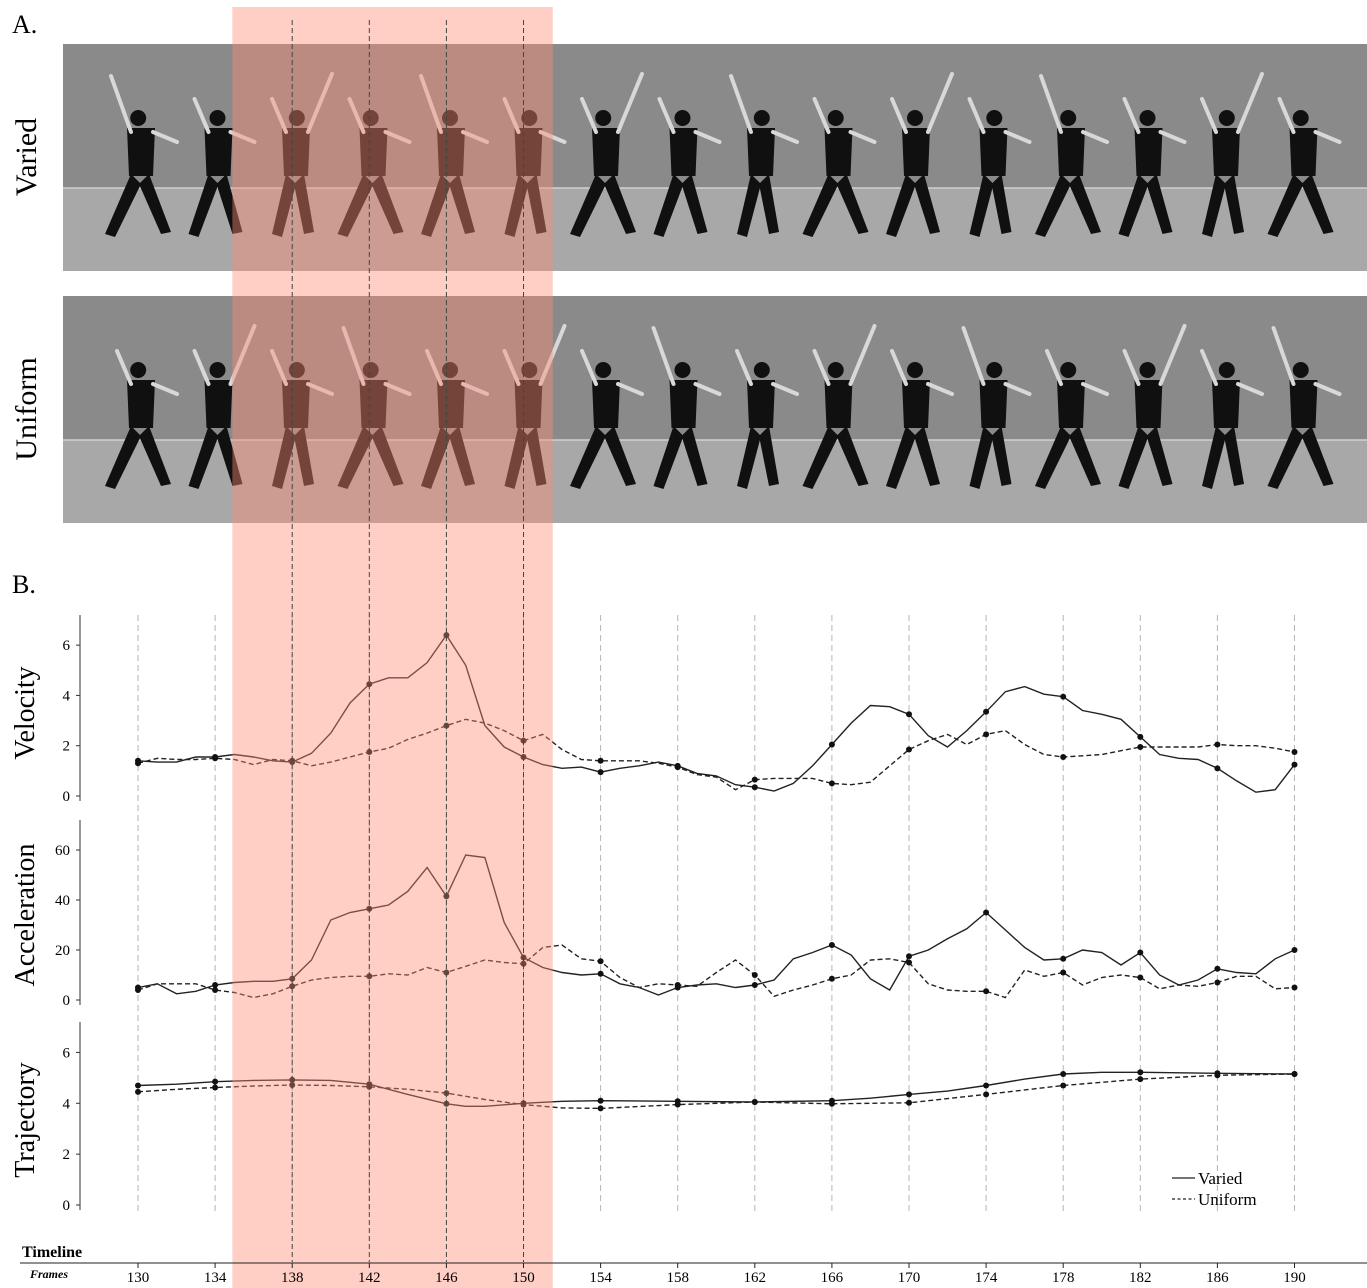 This screenshot has width=1367, height=1288. Describe the element at coordinates (67, 646) in the screenshot. I see `y-tick-label: 6` at that location.